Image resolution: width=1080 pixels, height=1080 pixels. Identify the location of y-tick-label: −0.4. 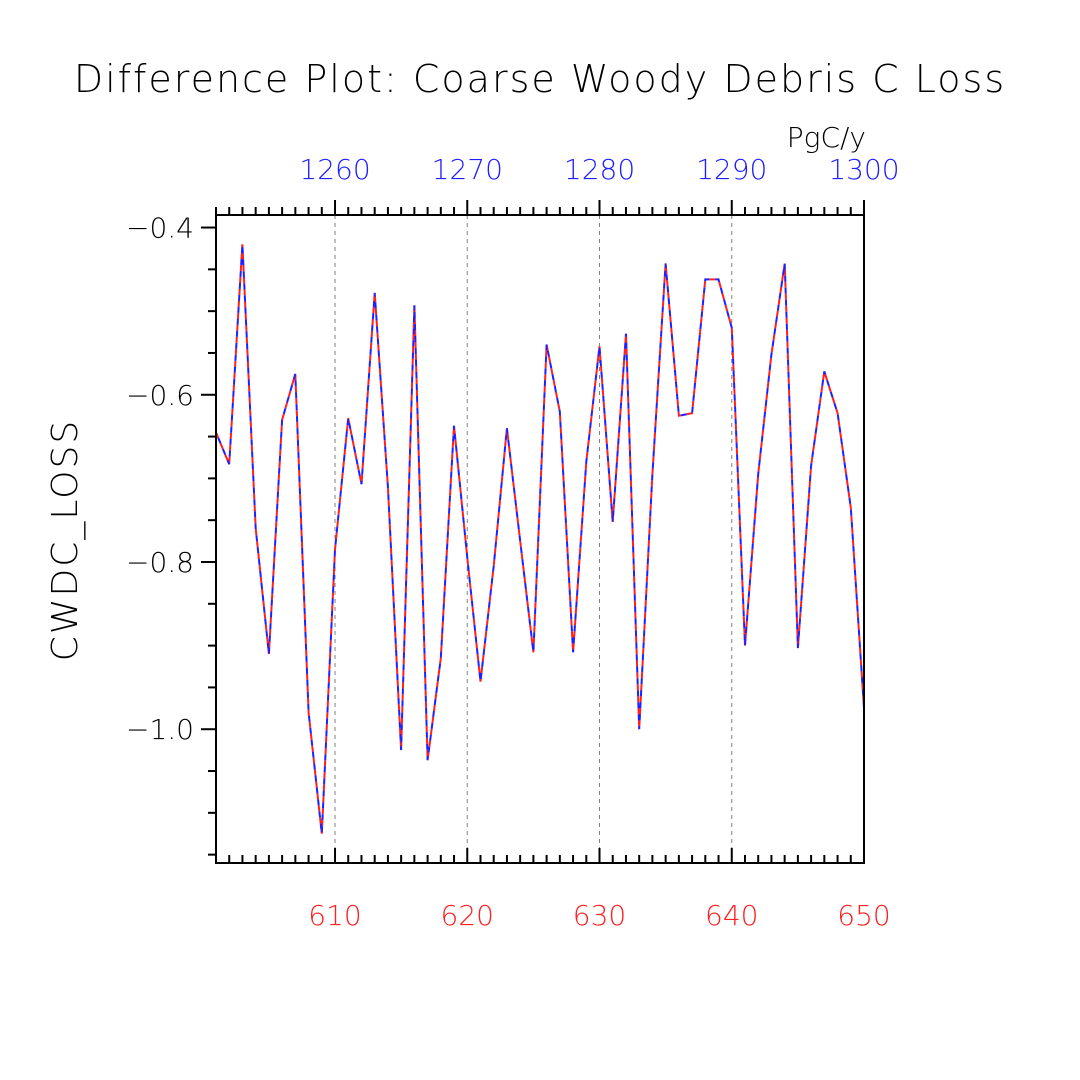
(160, 228).